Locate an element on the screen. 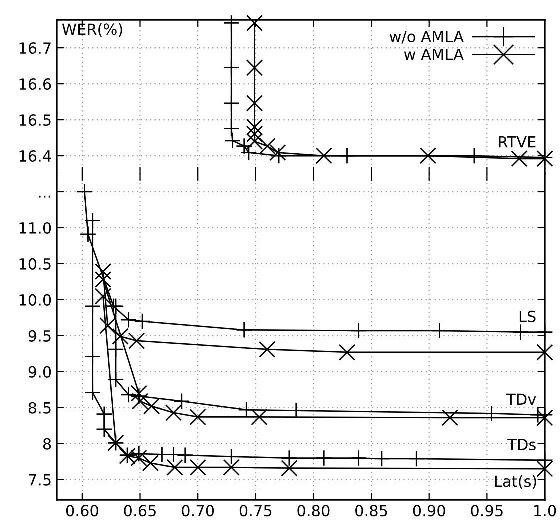 This screenshot has height=526, width=560. x-tick-label: 1.0 is located at coordinates (545, 511).